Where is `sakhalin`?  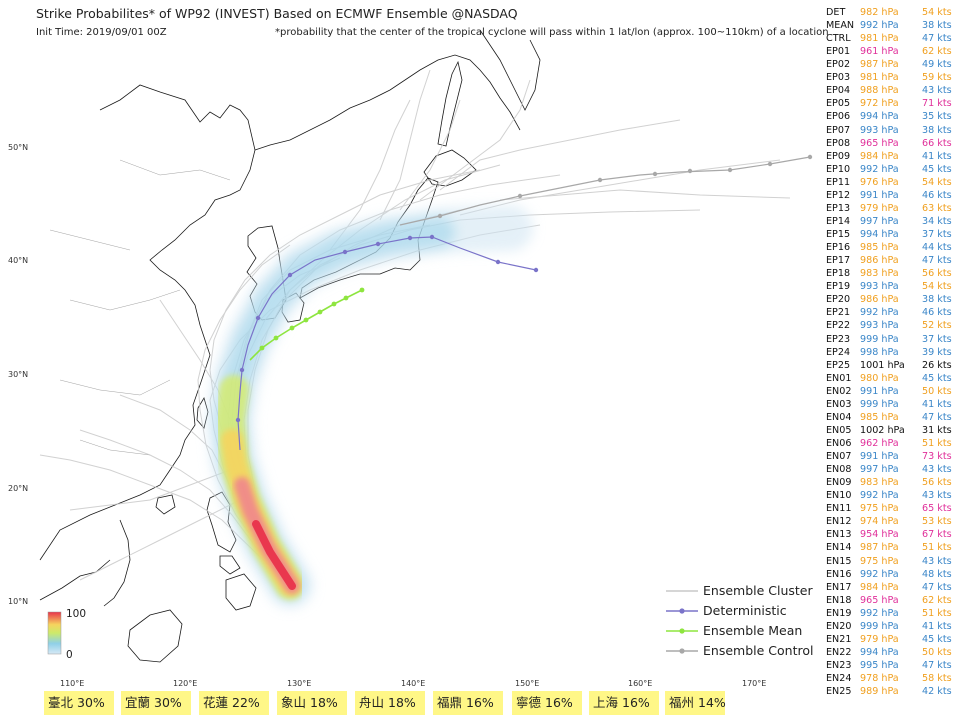 sakhalin is located at coordinates (450, 103).